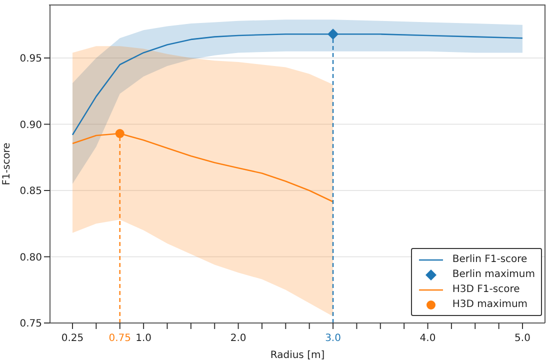 Image resolution: width=550 pixels, height=362 pixels. Describe the element at coordinates (7, 164) in the screenshot. I see `y-axis-title: F1-score` at that location.